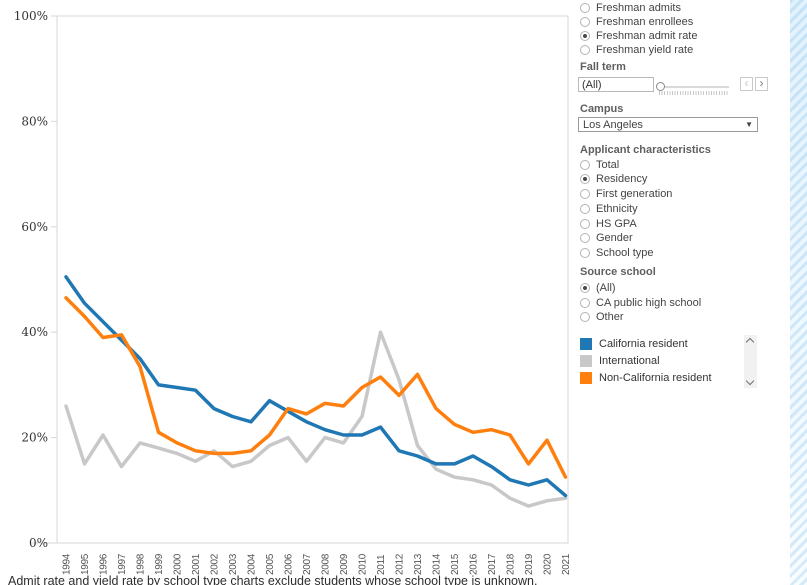 This screenshot has width=807, height=585. What do you see at coordinates (178, 564) in the screenshot?
I see `x-tick-label: 2000` at bounding box center [178, 564].